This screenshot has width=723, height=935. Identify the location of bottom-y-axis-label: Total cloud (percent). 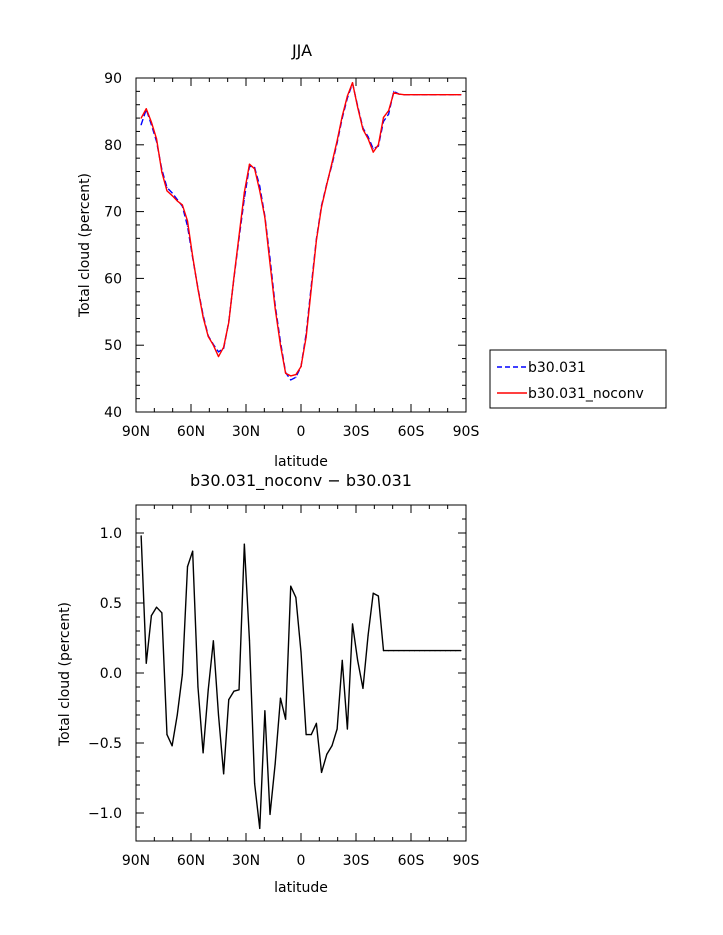
(65, 674).